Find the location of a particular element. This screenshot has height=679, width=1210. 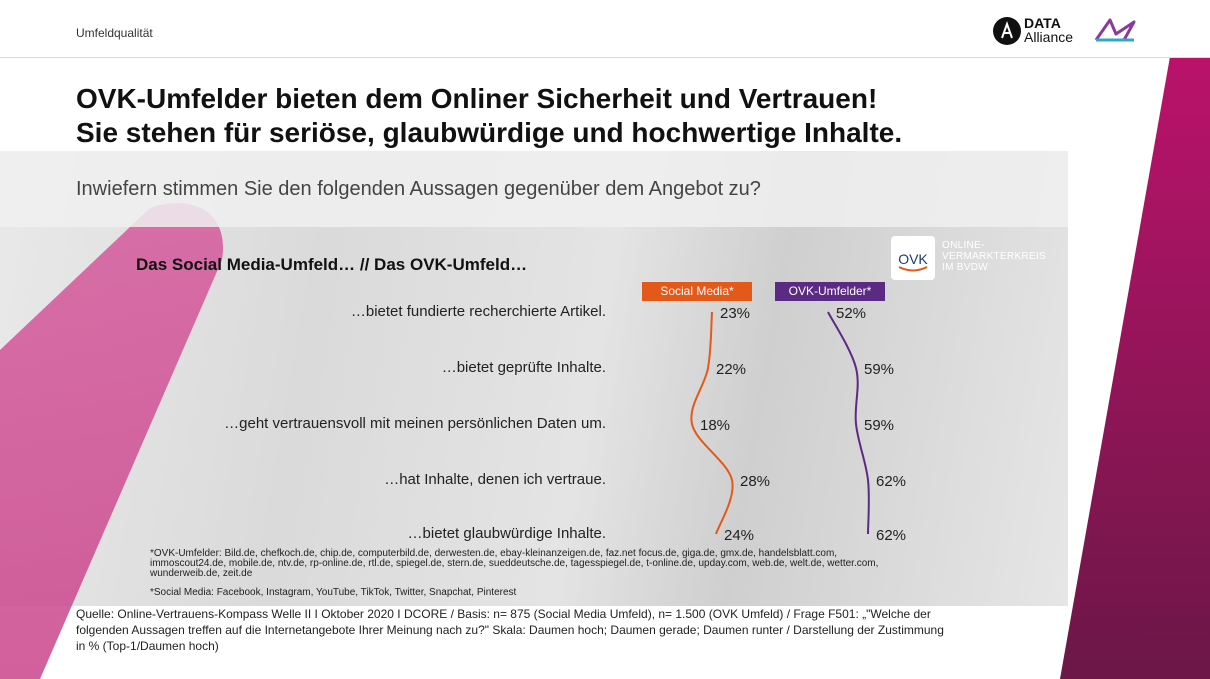

data-label-social-media-3: 18% is located at coordinates (715, 425).